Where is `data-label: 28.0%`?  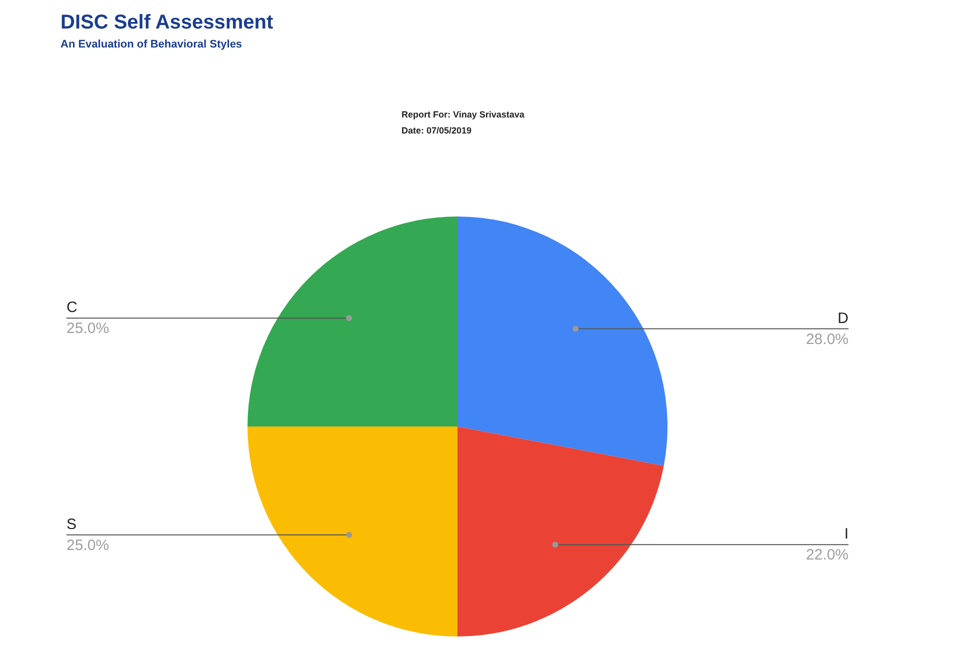 data-label: 28.0% is located at coordinates (827, 339).